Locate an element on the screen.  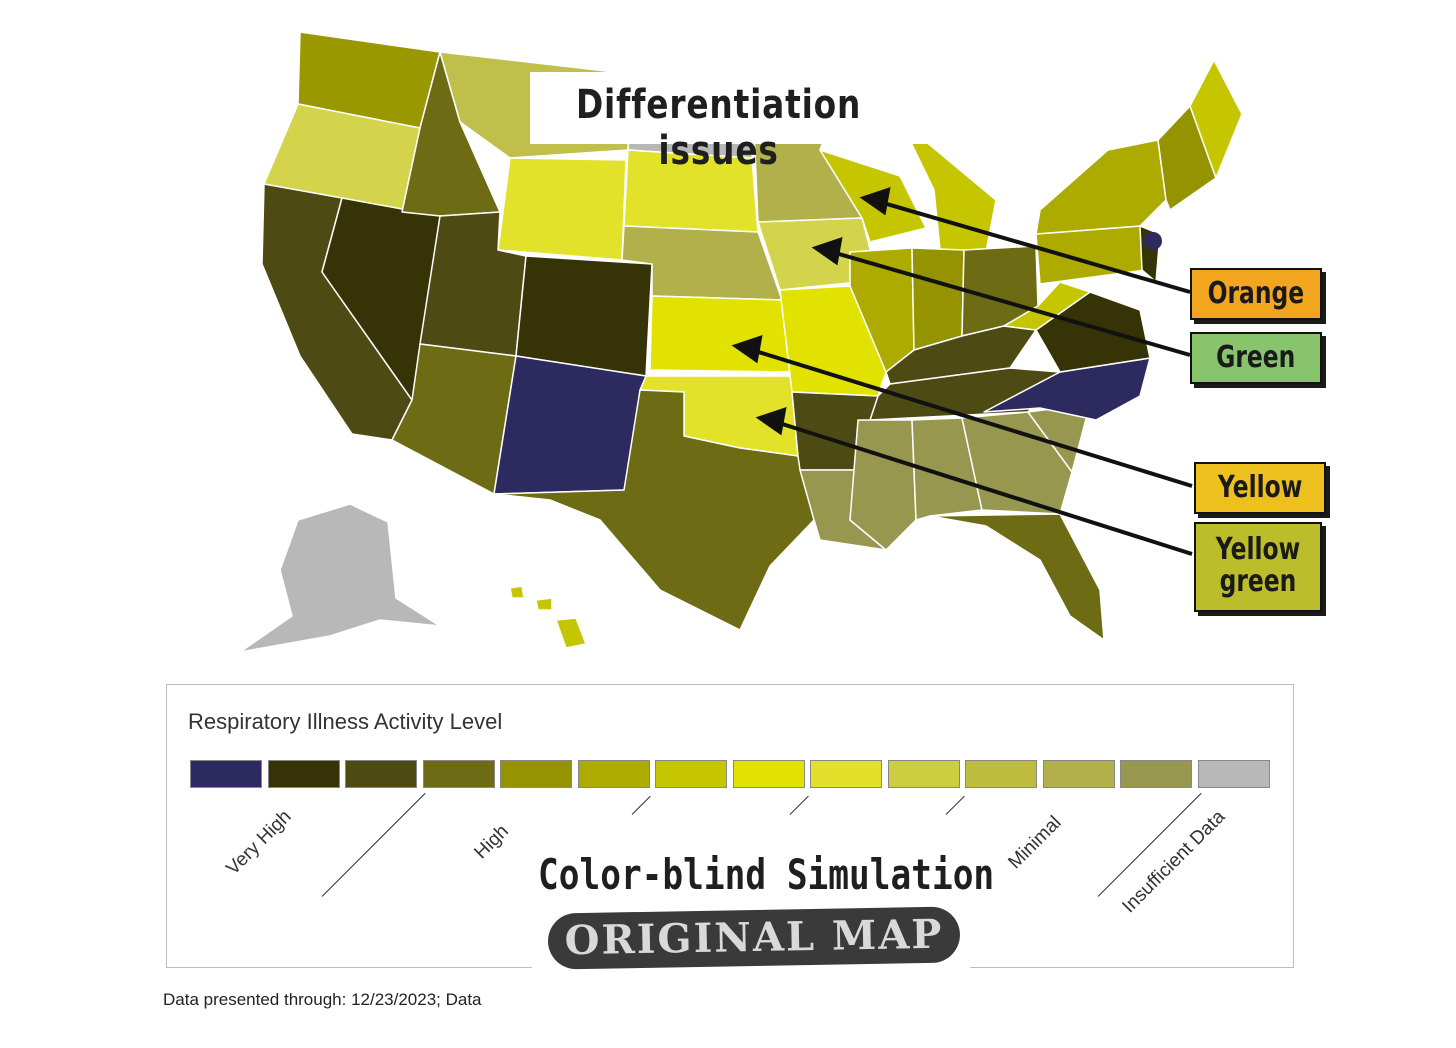
callout-green-label: Green is located at coordinates (1256, 357).